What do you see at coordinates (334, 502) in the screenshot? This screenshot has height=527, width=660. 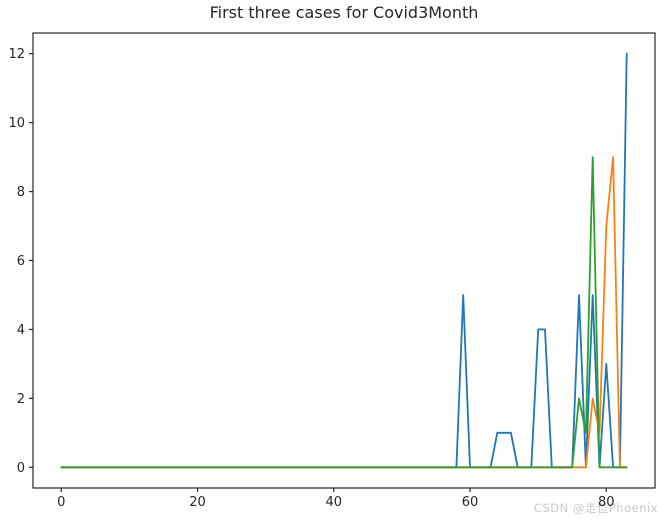 I see `x-tick-label: 40` at bounding box center [334, 502].